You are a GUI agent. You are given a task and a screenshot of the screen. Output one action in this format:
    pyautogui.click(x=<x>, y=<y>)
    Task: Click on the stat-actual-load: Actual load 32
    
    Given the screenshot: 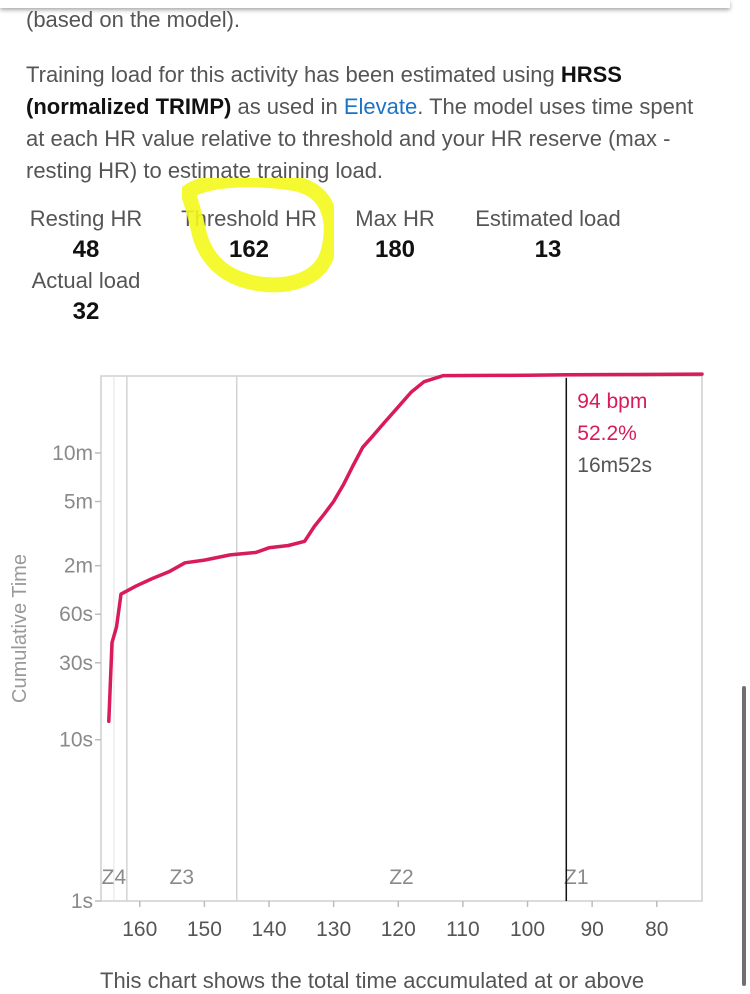 What is the action you would take?
    pyautogui.click(x=86, y=297)
    